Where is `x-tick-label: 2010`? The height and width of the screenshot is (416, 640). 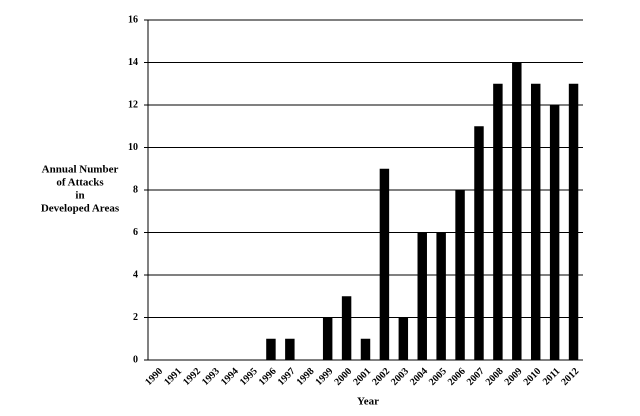 x-tick-label: 2010 is located at coordinates (533, 377).